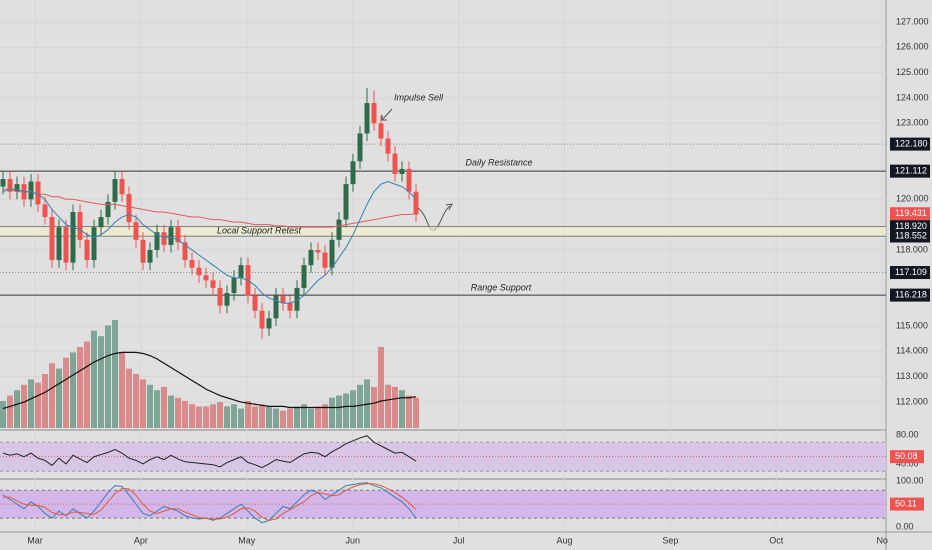 The width and height of the screenshot is (932, 550). Describe the element at coordinates (912, 401) in the screenshot. I see `y-tick-label: 112.000` at that location.